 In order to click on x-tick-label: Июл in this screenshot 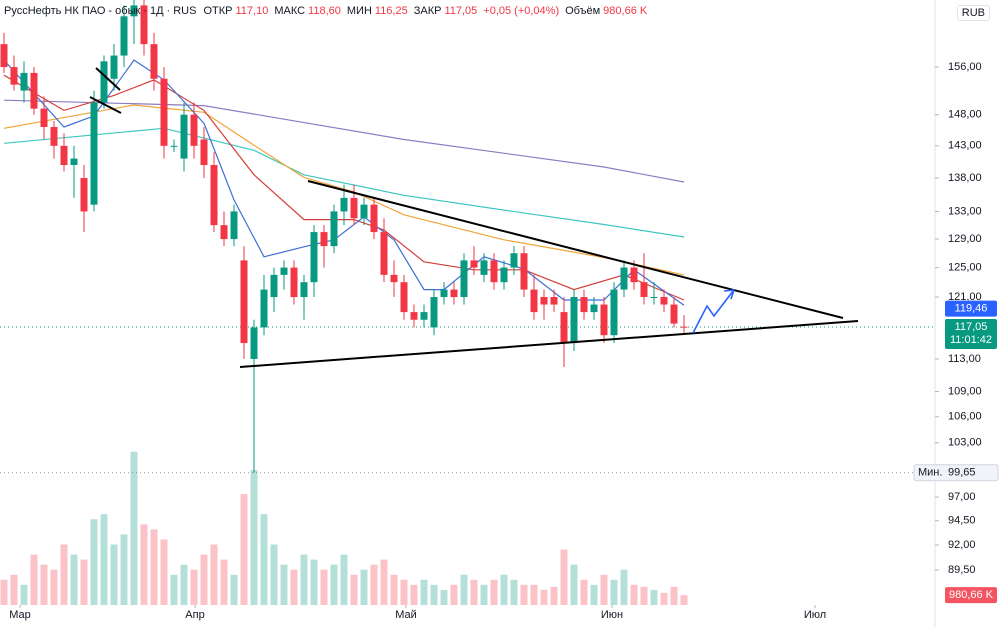, I will do `click(815, 615)`.